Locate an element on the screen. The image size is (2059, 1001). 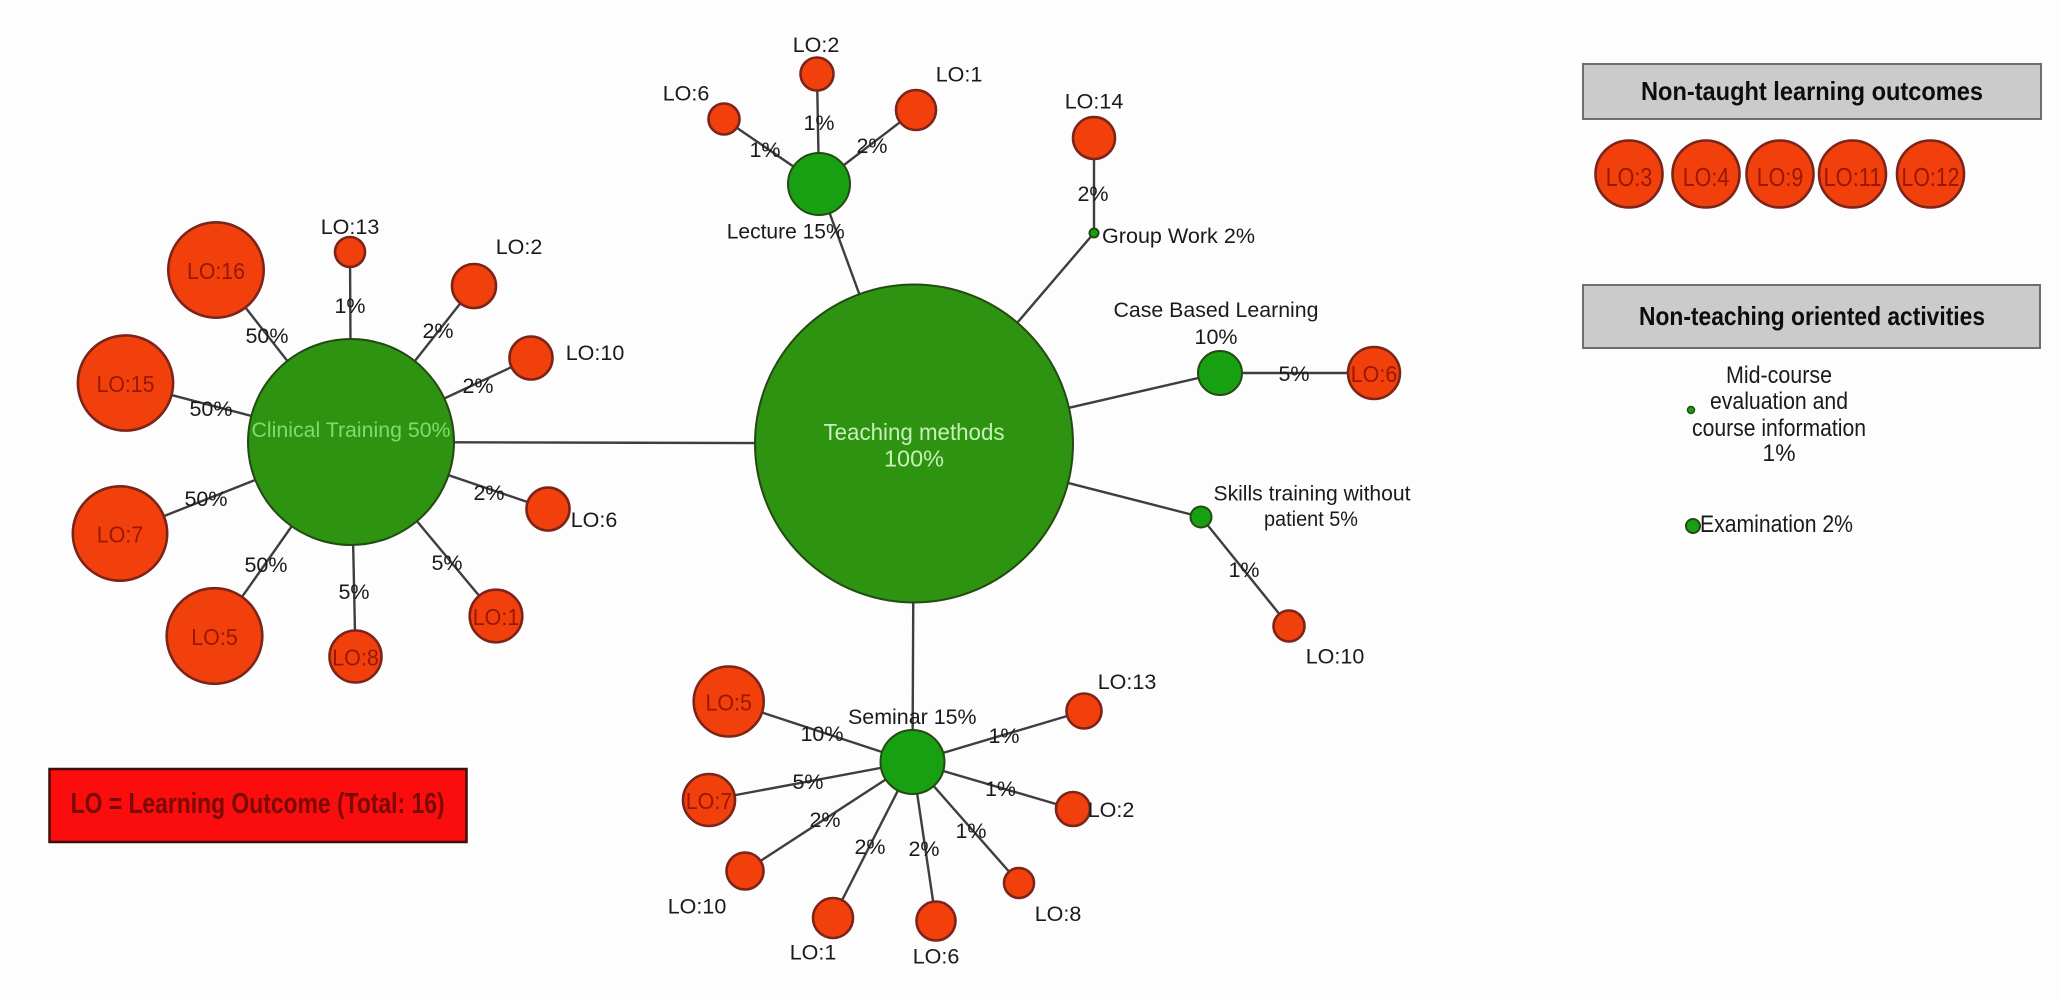
svg-text: Teaching methods is located at coordinates (914, 432).